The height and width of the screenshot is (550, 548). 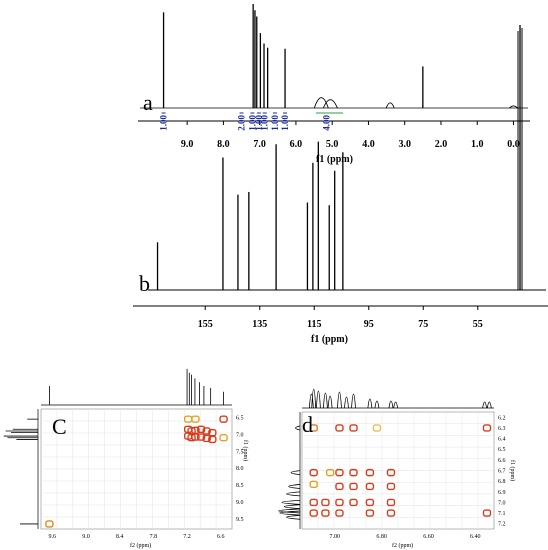 I want to click on c-x-tick-5: 6.6, so click(x=221, y=537).